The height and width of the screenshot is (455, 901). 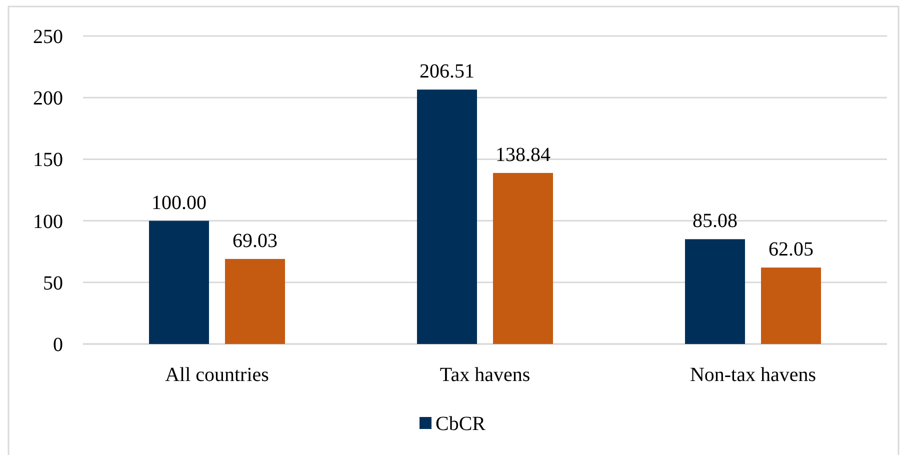 What do you see at coordinates (48, 99) in the screenshot?
I see `y-tick-label: 200` at bounding box center [48, 99].